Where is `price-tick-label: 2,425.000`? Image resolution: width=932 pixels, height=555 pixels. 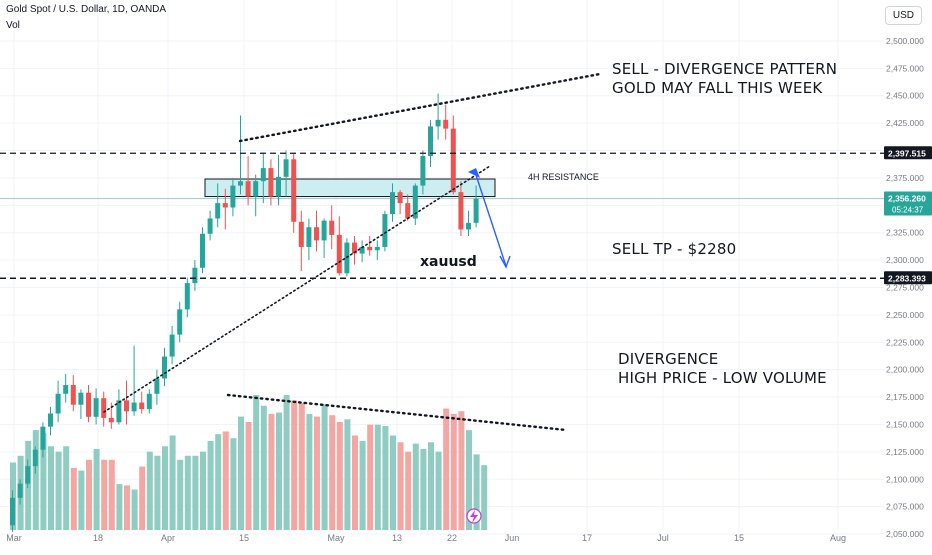 price-tick-label: 2,425.000 is located at coordinates (905, 123).